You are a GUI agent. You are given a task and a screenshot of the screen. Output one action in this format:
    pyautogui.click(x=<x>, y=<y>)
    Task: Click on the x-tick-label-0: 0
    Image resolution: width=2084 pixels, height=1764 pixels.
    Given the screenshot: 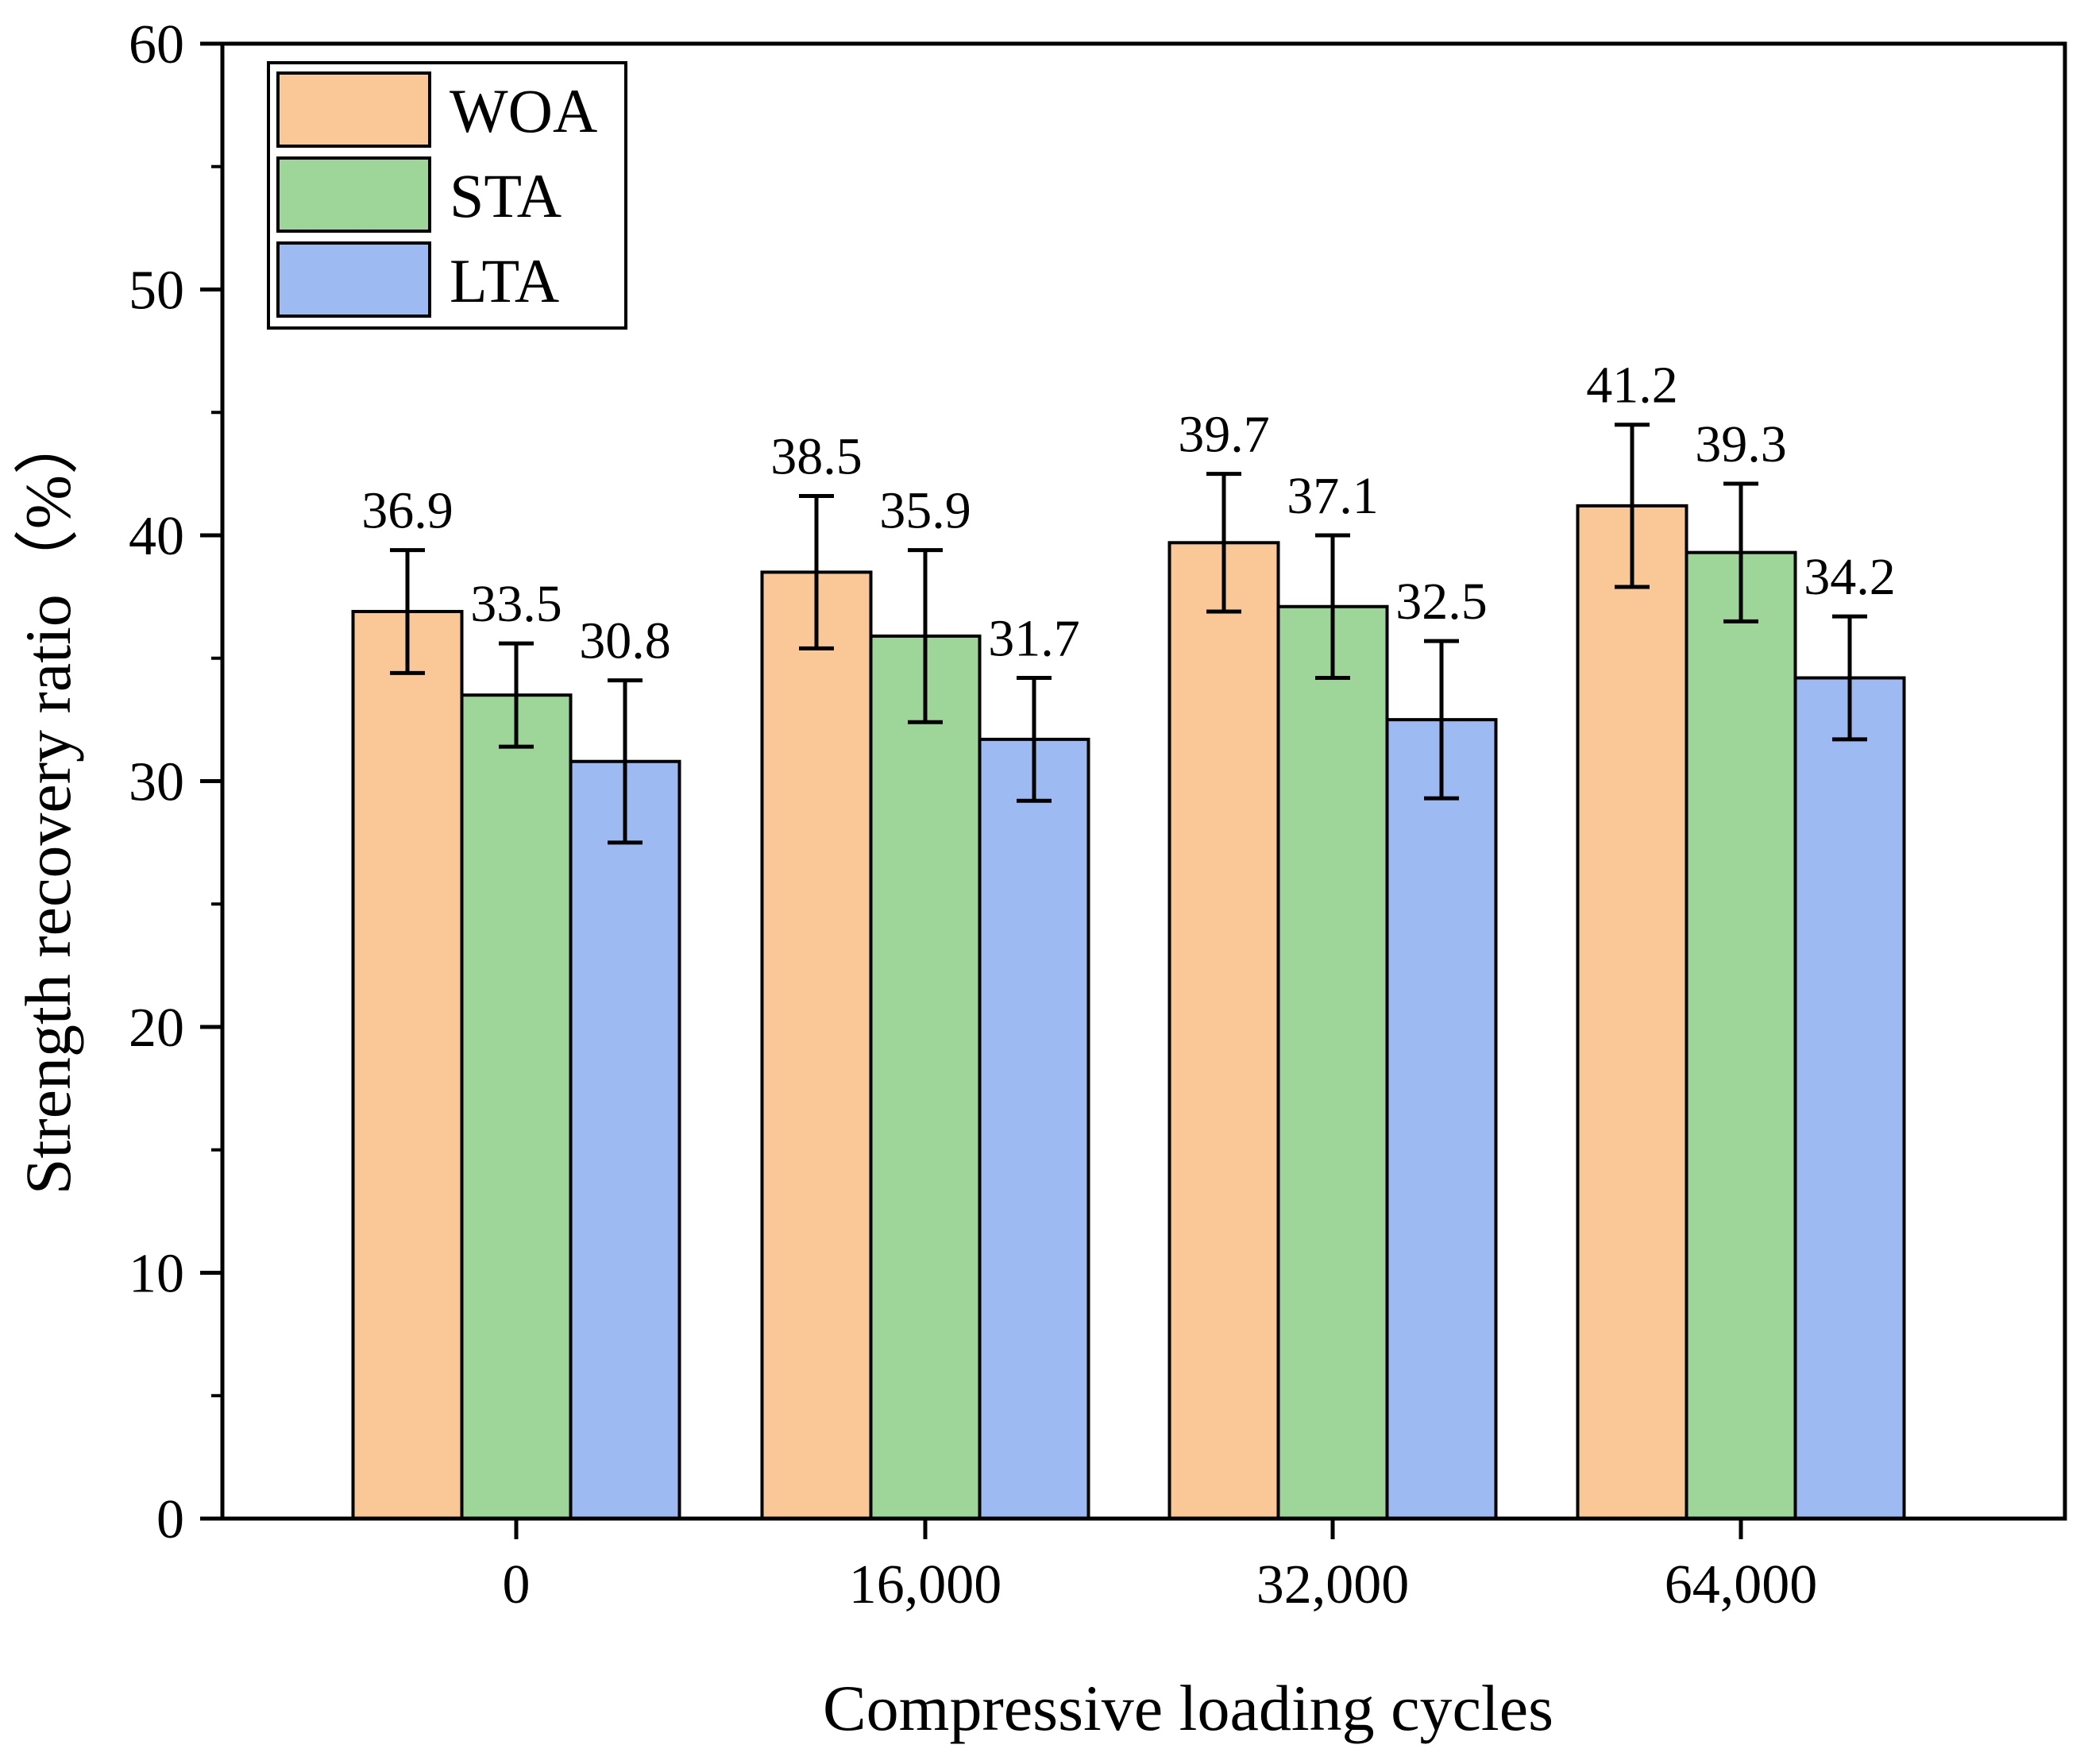 What is the action you would take?
    pyautogui.click(x=517, y=1584)
    